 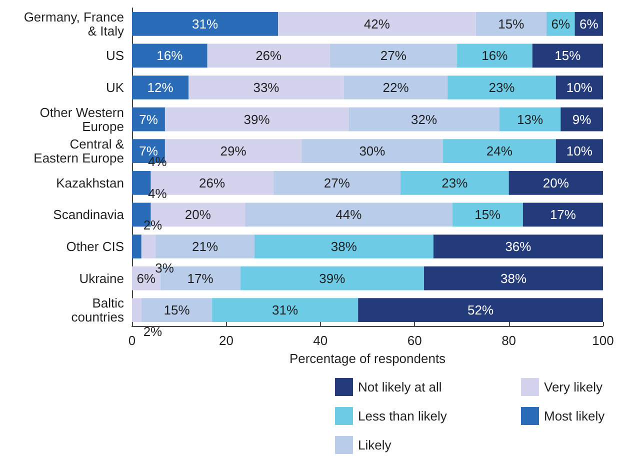 What do you see at coordinates (115, 56) in the screenshot?
I see `y-tick-label: US` at bounding box center [115, 56].